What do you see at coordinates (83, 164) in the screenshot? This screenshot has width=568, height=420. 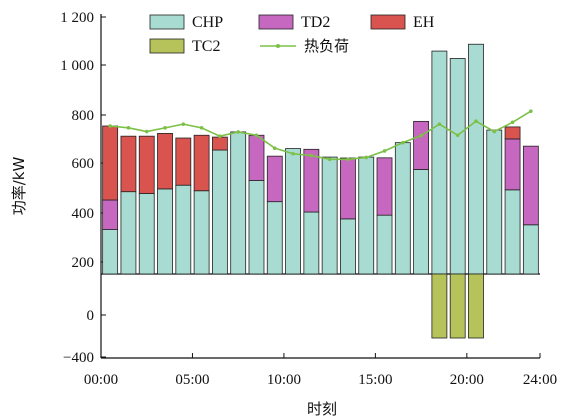 I see `y-tick-label: 600` at bounding box center [83, 164].